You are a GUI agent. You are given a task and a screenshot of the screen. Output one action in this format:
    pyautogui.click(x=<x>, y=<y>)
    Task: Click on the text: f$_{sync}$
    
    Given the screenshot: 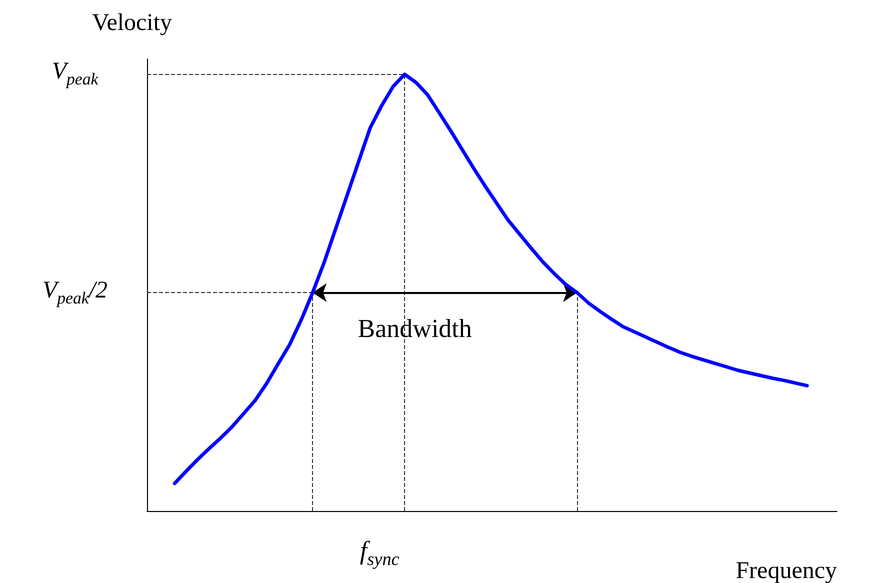 What is the action you would take?
    pyautogui.click(x=380, y=552)
    